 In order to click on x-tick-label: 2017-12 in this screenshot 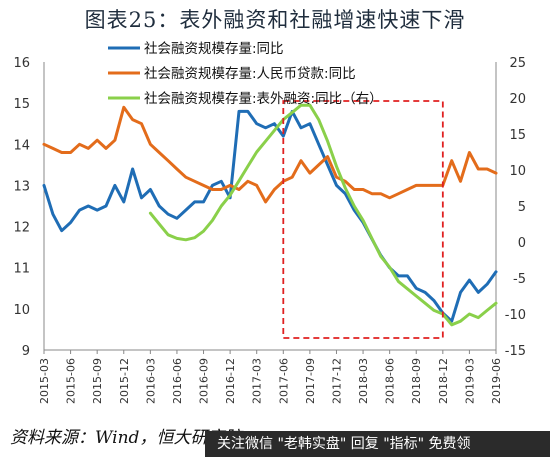, I will do `click(336, 381)`.